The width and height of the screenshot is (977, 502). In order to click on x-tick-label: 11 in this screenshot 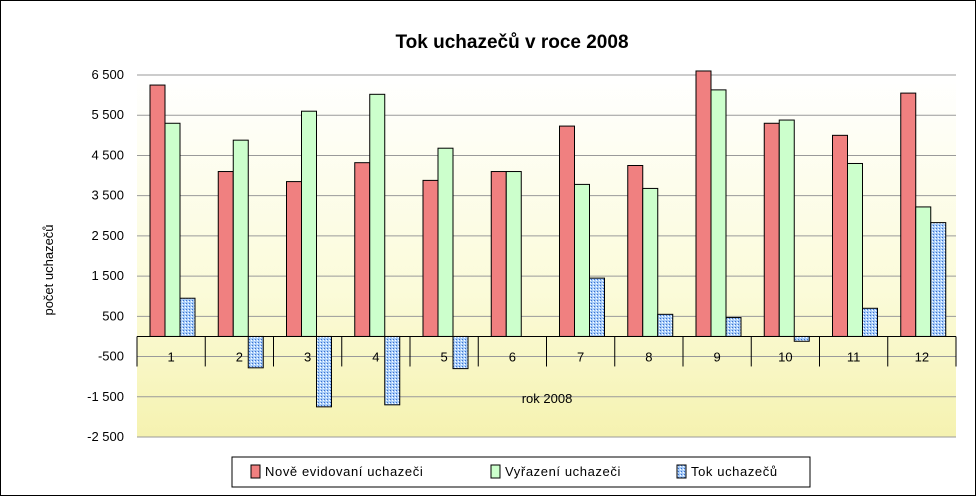, I will do `click(854, 356)`.